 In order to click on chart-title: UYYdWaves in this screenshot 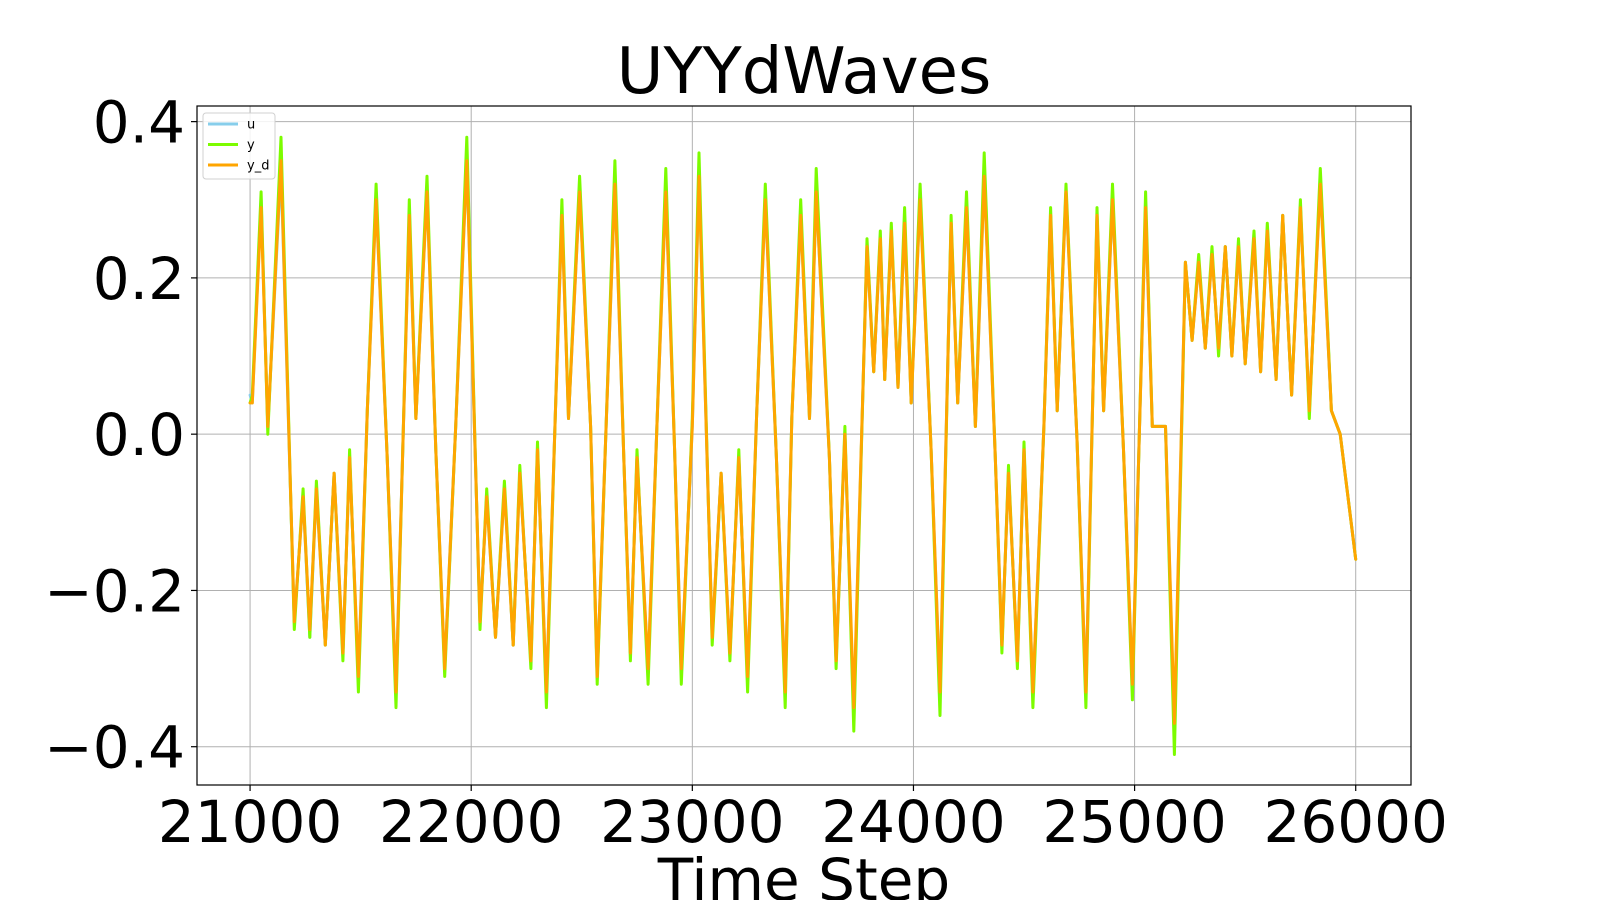, I will do `click(804, 72)`.